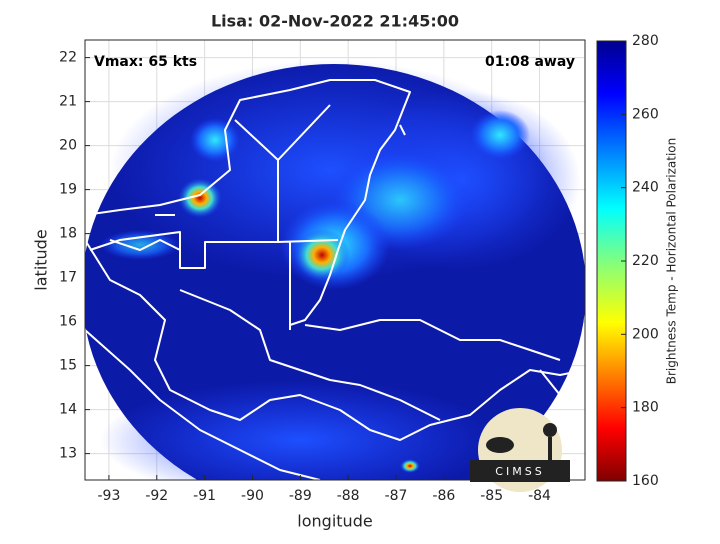 This screenshot has width=720, height=544. I want to click on logo-text: CIMSS, so click(519, 471).